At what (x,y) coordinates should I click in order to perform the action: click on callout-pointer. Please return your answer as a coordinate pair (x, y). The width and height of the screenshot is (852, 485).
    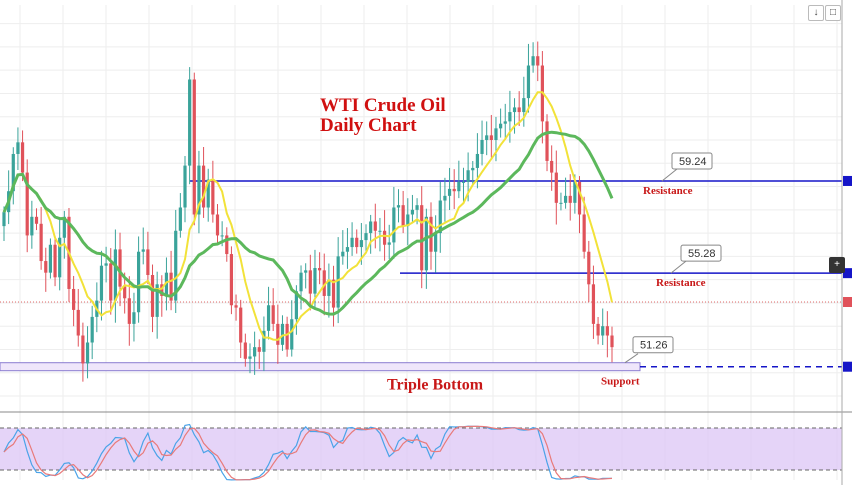
    Looking at the image, I should click on (678, 267).